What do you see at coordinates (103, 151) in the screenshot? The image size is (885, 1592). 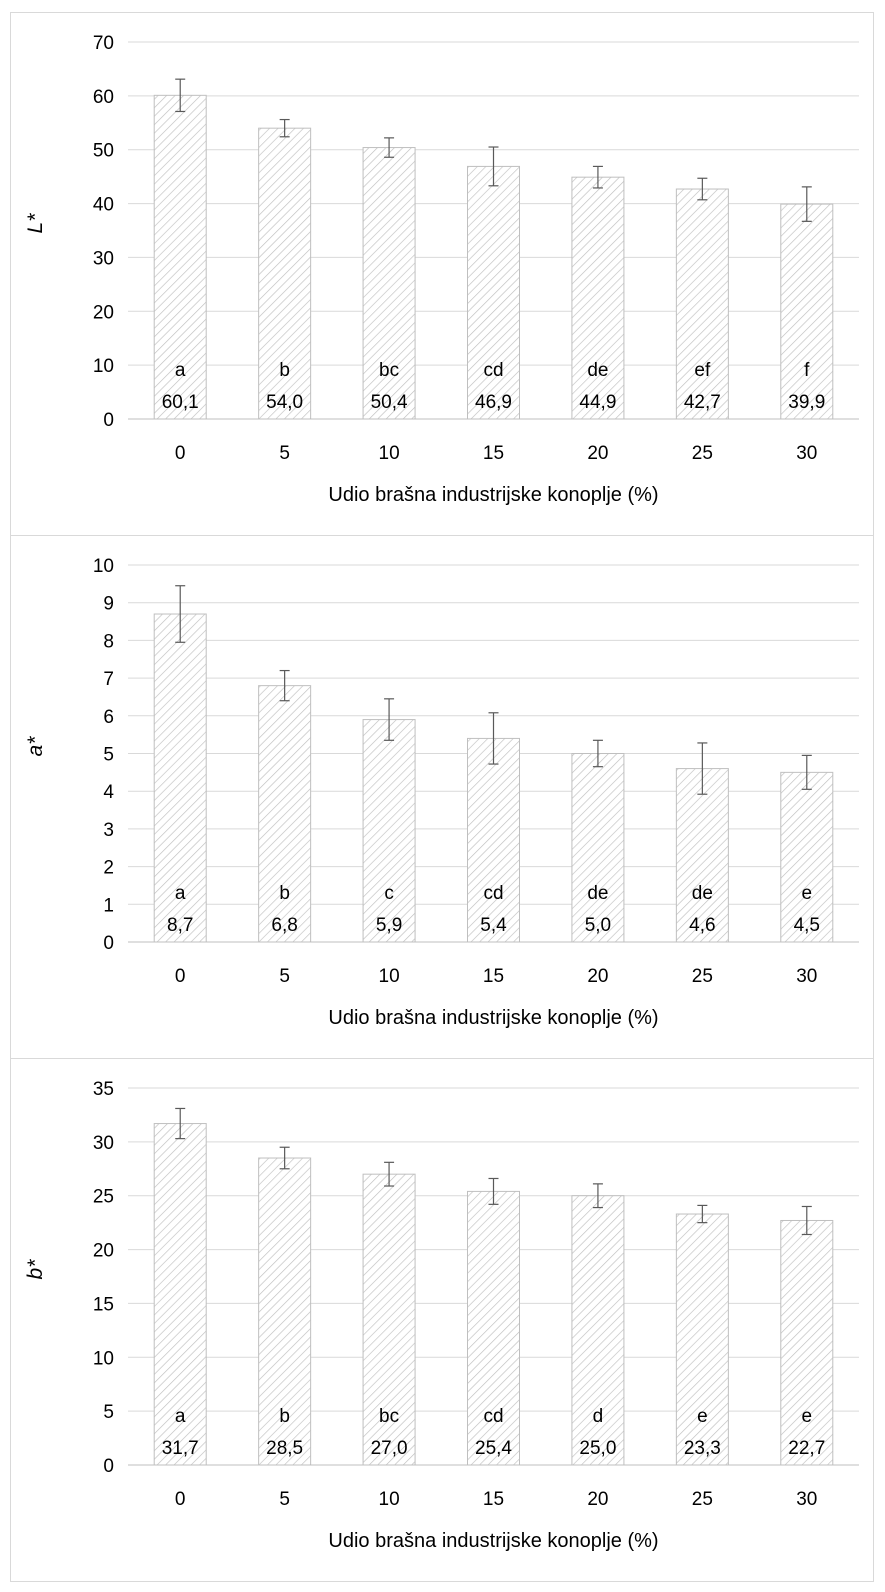 I see `y-tick-label: 50` at bounding box center [103, 151].